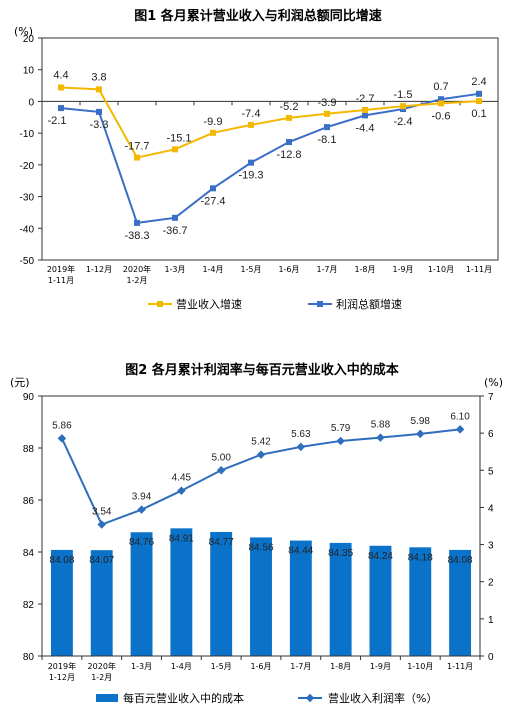 The height and width of the screenshot is (716, 516). Describe the element at coordinates (213, 122) in the screenshot. I see `revenue-data-label: -9.9` at that location.